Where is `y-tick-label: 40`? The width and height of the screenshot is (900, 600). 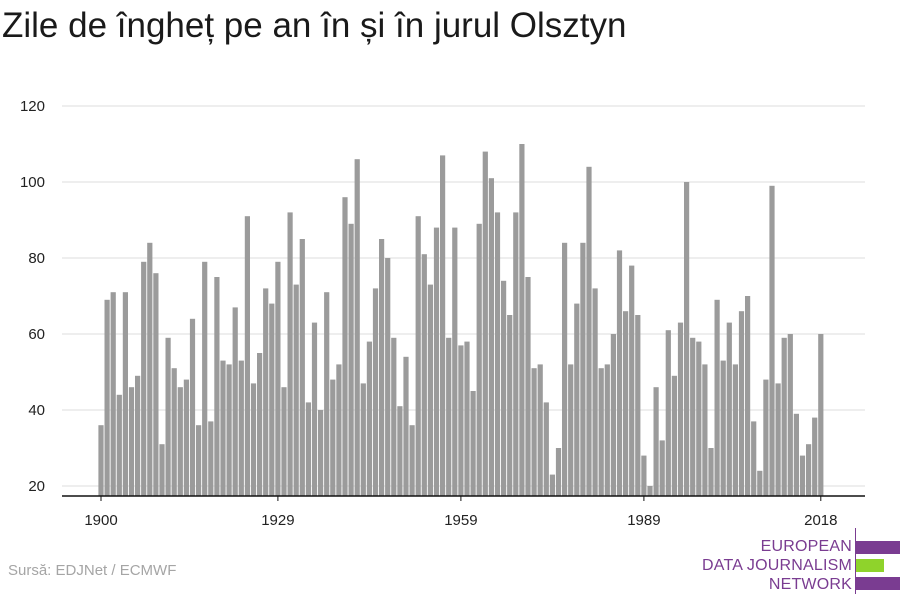 y-tick-label: 40 is located at coordinates (36, 410).